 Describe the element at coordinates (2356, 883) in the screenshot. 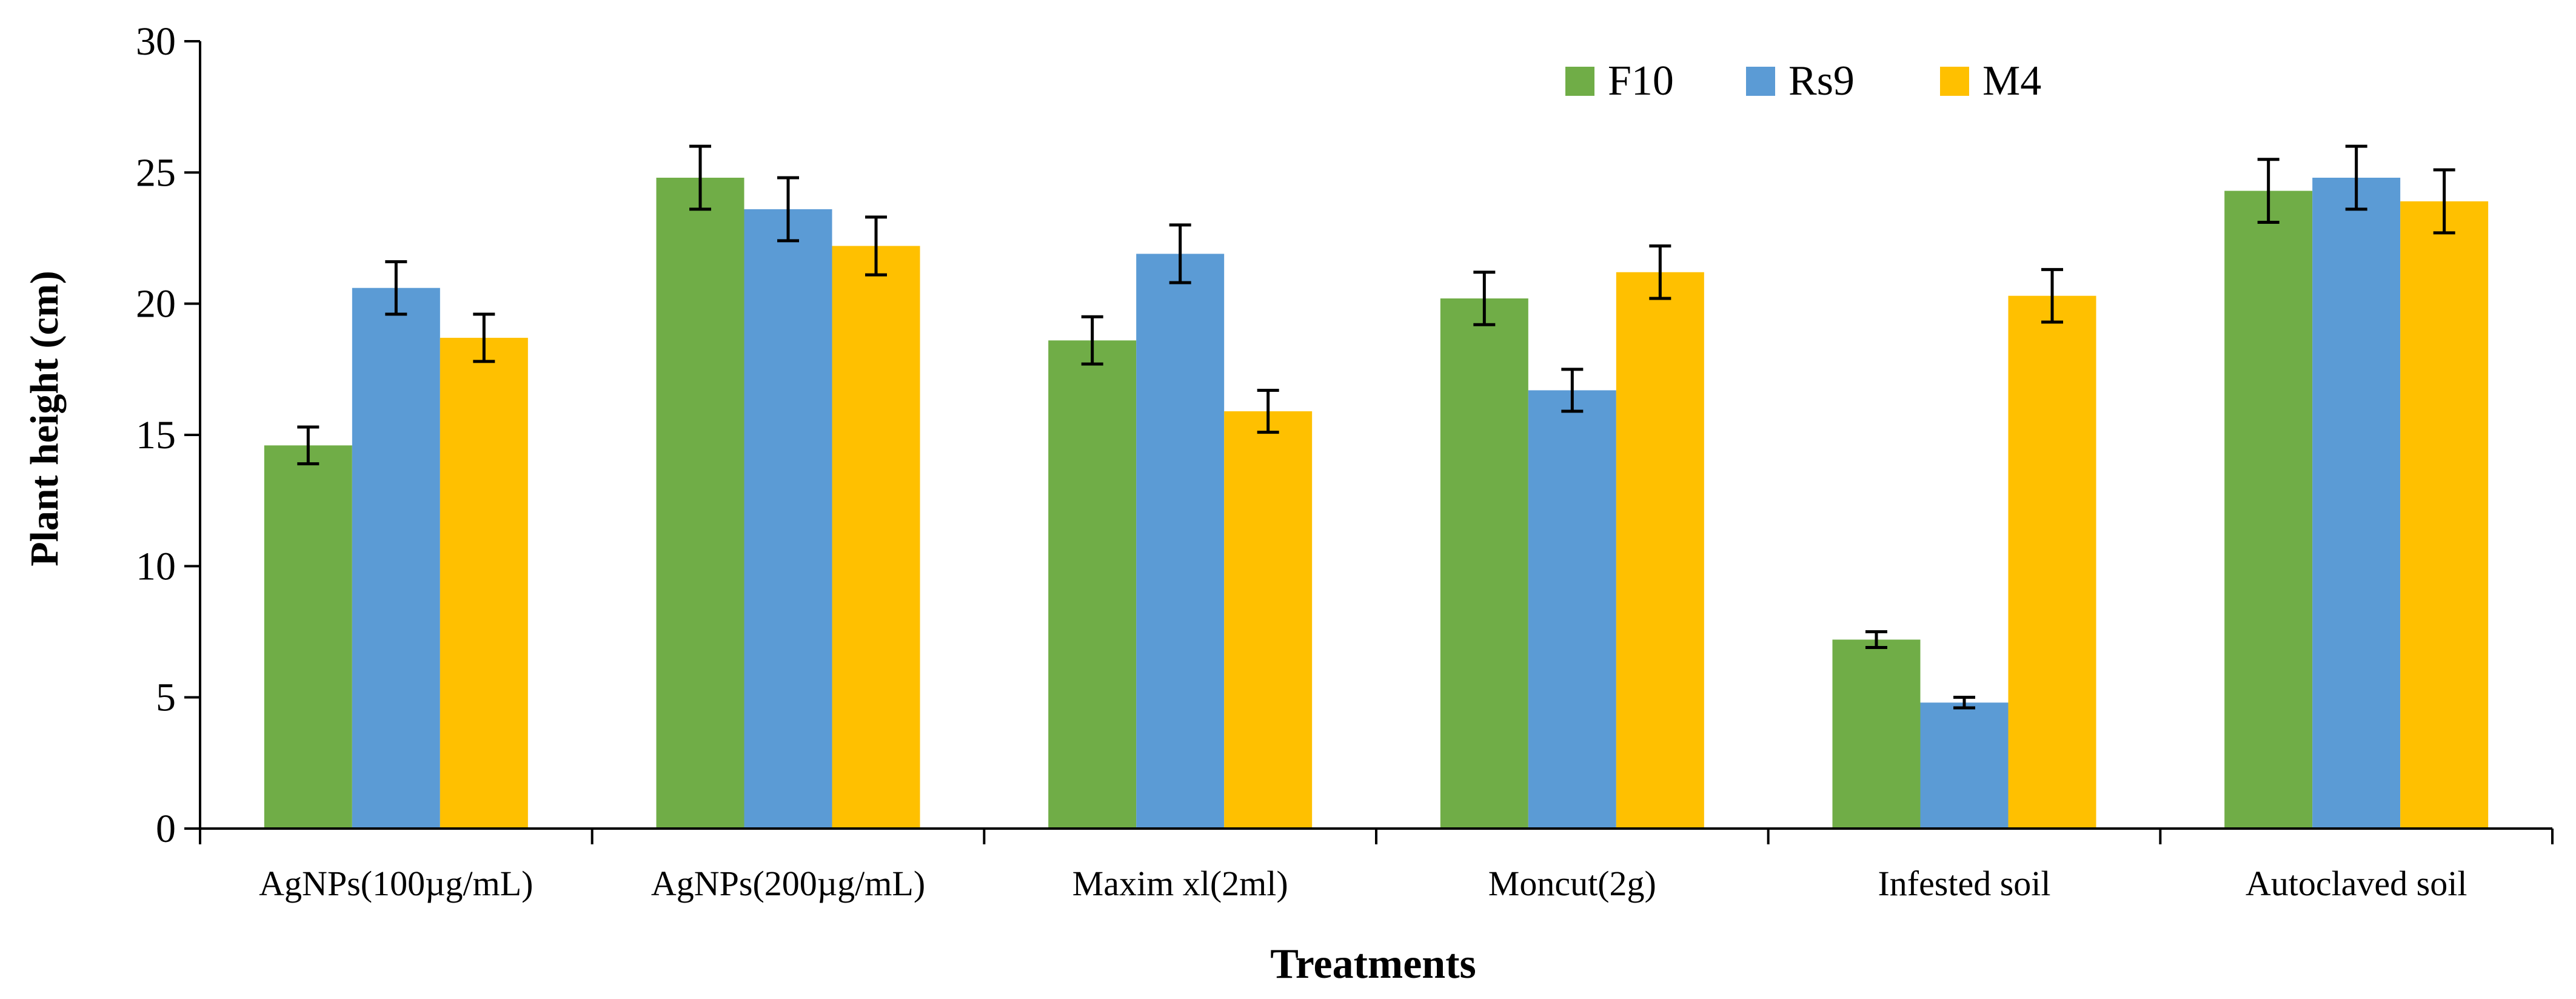

I see `category-label: Autoclaved soil` at that location.